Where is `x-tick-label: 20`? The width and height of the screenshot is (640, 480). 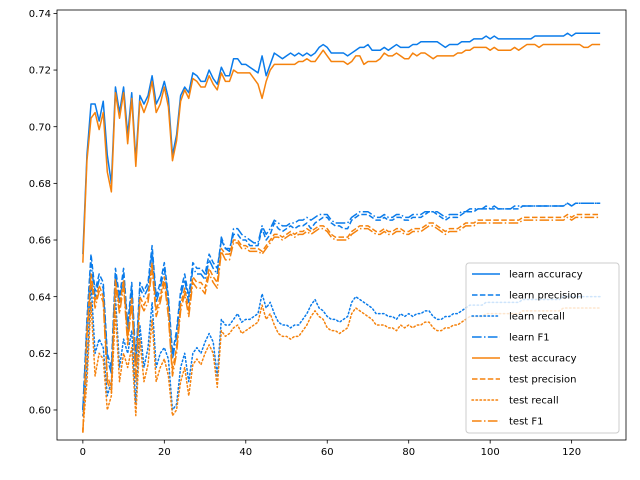
x-tick-label: 20 is located at coordinates (164, 452).